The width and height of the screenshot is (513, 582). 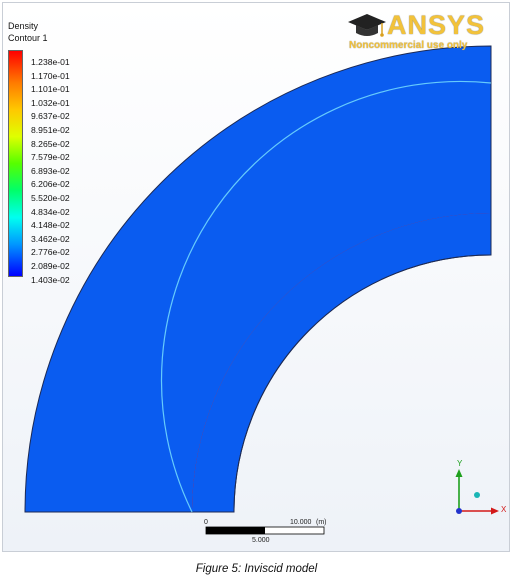 I want to click on axis-triad: Y X, so click(x=479, y=489).